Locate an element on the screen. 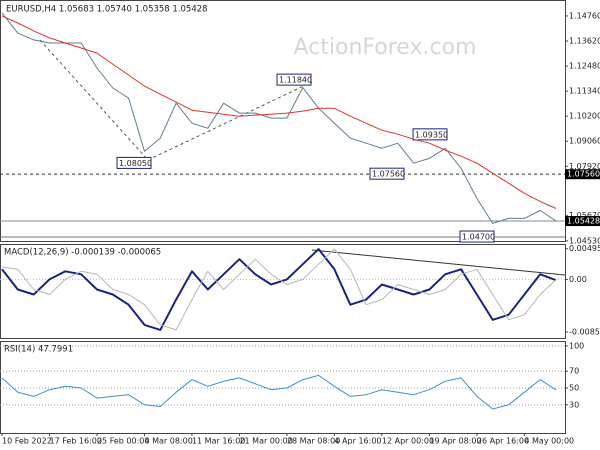  y-tick-label: 1.11340 is located at coordinates (584, 91).